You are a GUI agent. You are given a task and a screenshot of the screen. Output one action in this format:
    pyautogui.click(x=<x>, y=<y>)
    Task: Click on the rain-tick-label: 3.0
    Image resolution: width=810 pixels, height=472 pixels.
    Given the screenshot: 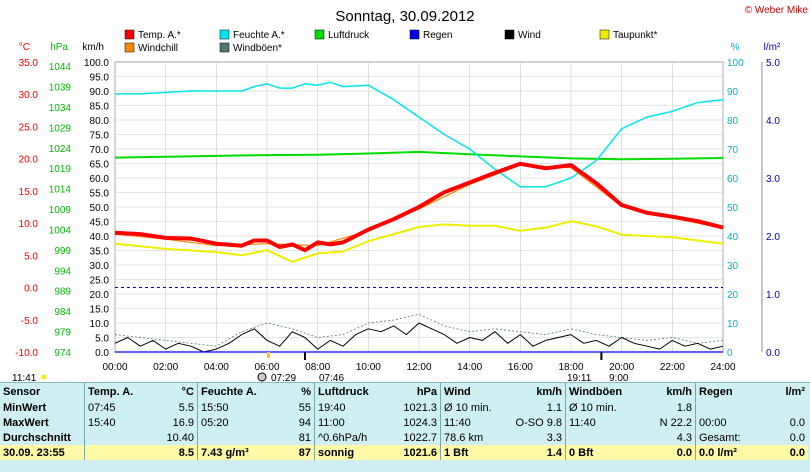 What is the action you would take?
    pyautogui.click(x=773, y=179)
    